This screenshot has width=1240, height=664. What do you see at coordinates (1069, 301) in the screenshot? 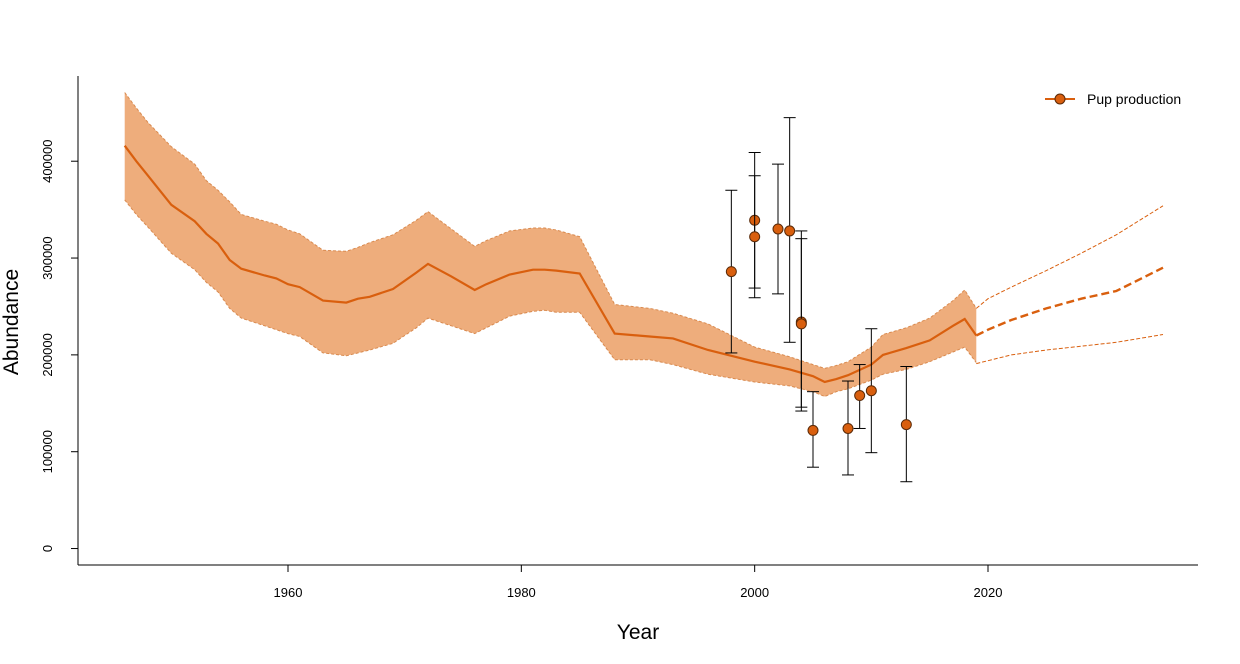
I see `projection-line` at bounding box center [1069, 301].